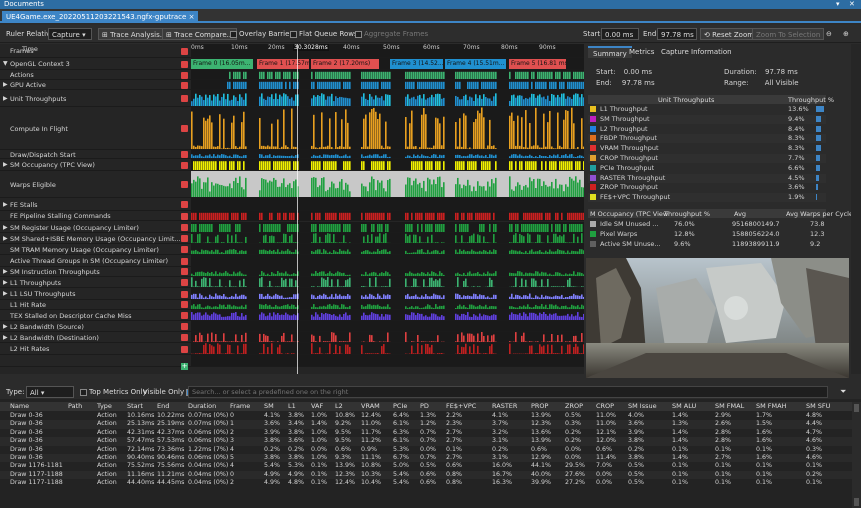 Image resolution: width=861 pixels, height=508 pixels. I want to click on reset-zoom-button: ⟲ Reset Zoom, so click(729, 34).